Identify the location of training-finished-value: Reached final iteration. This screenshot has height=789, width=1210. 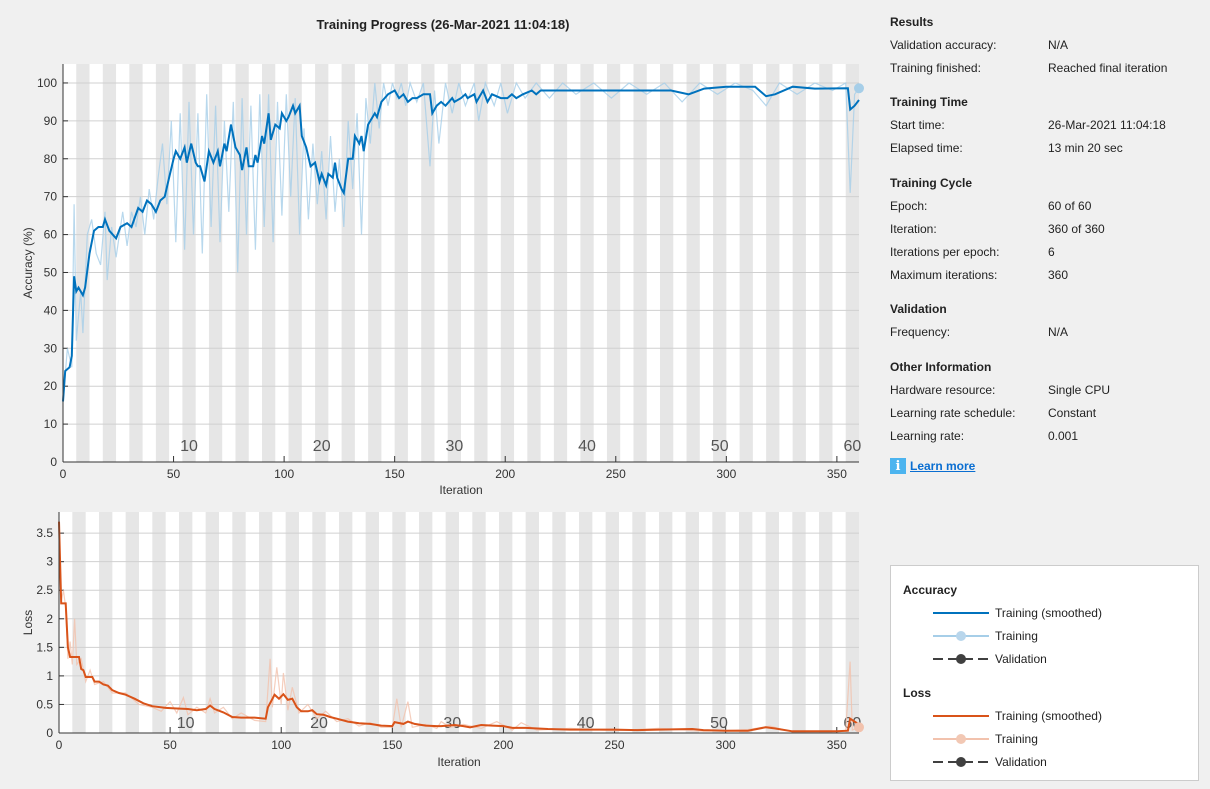
(1108, 68).